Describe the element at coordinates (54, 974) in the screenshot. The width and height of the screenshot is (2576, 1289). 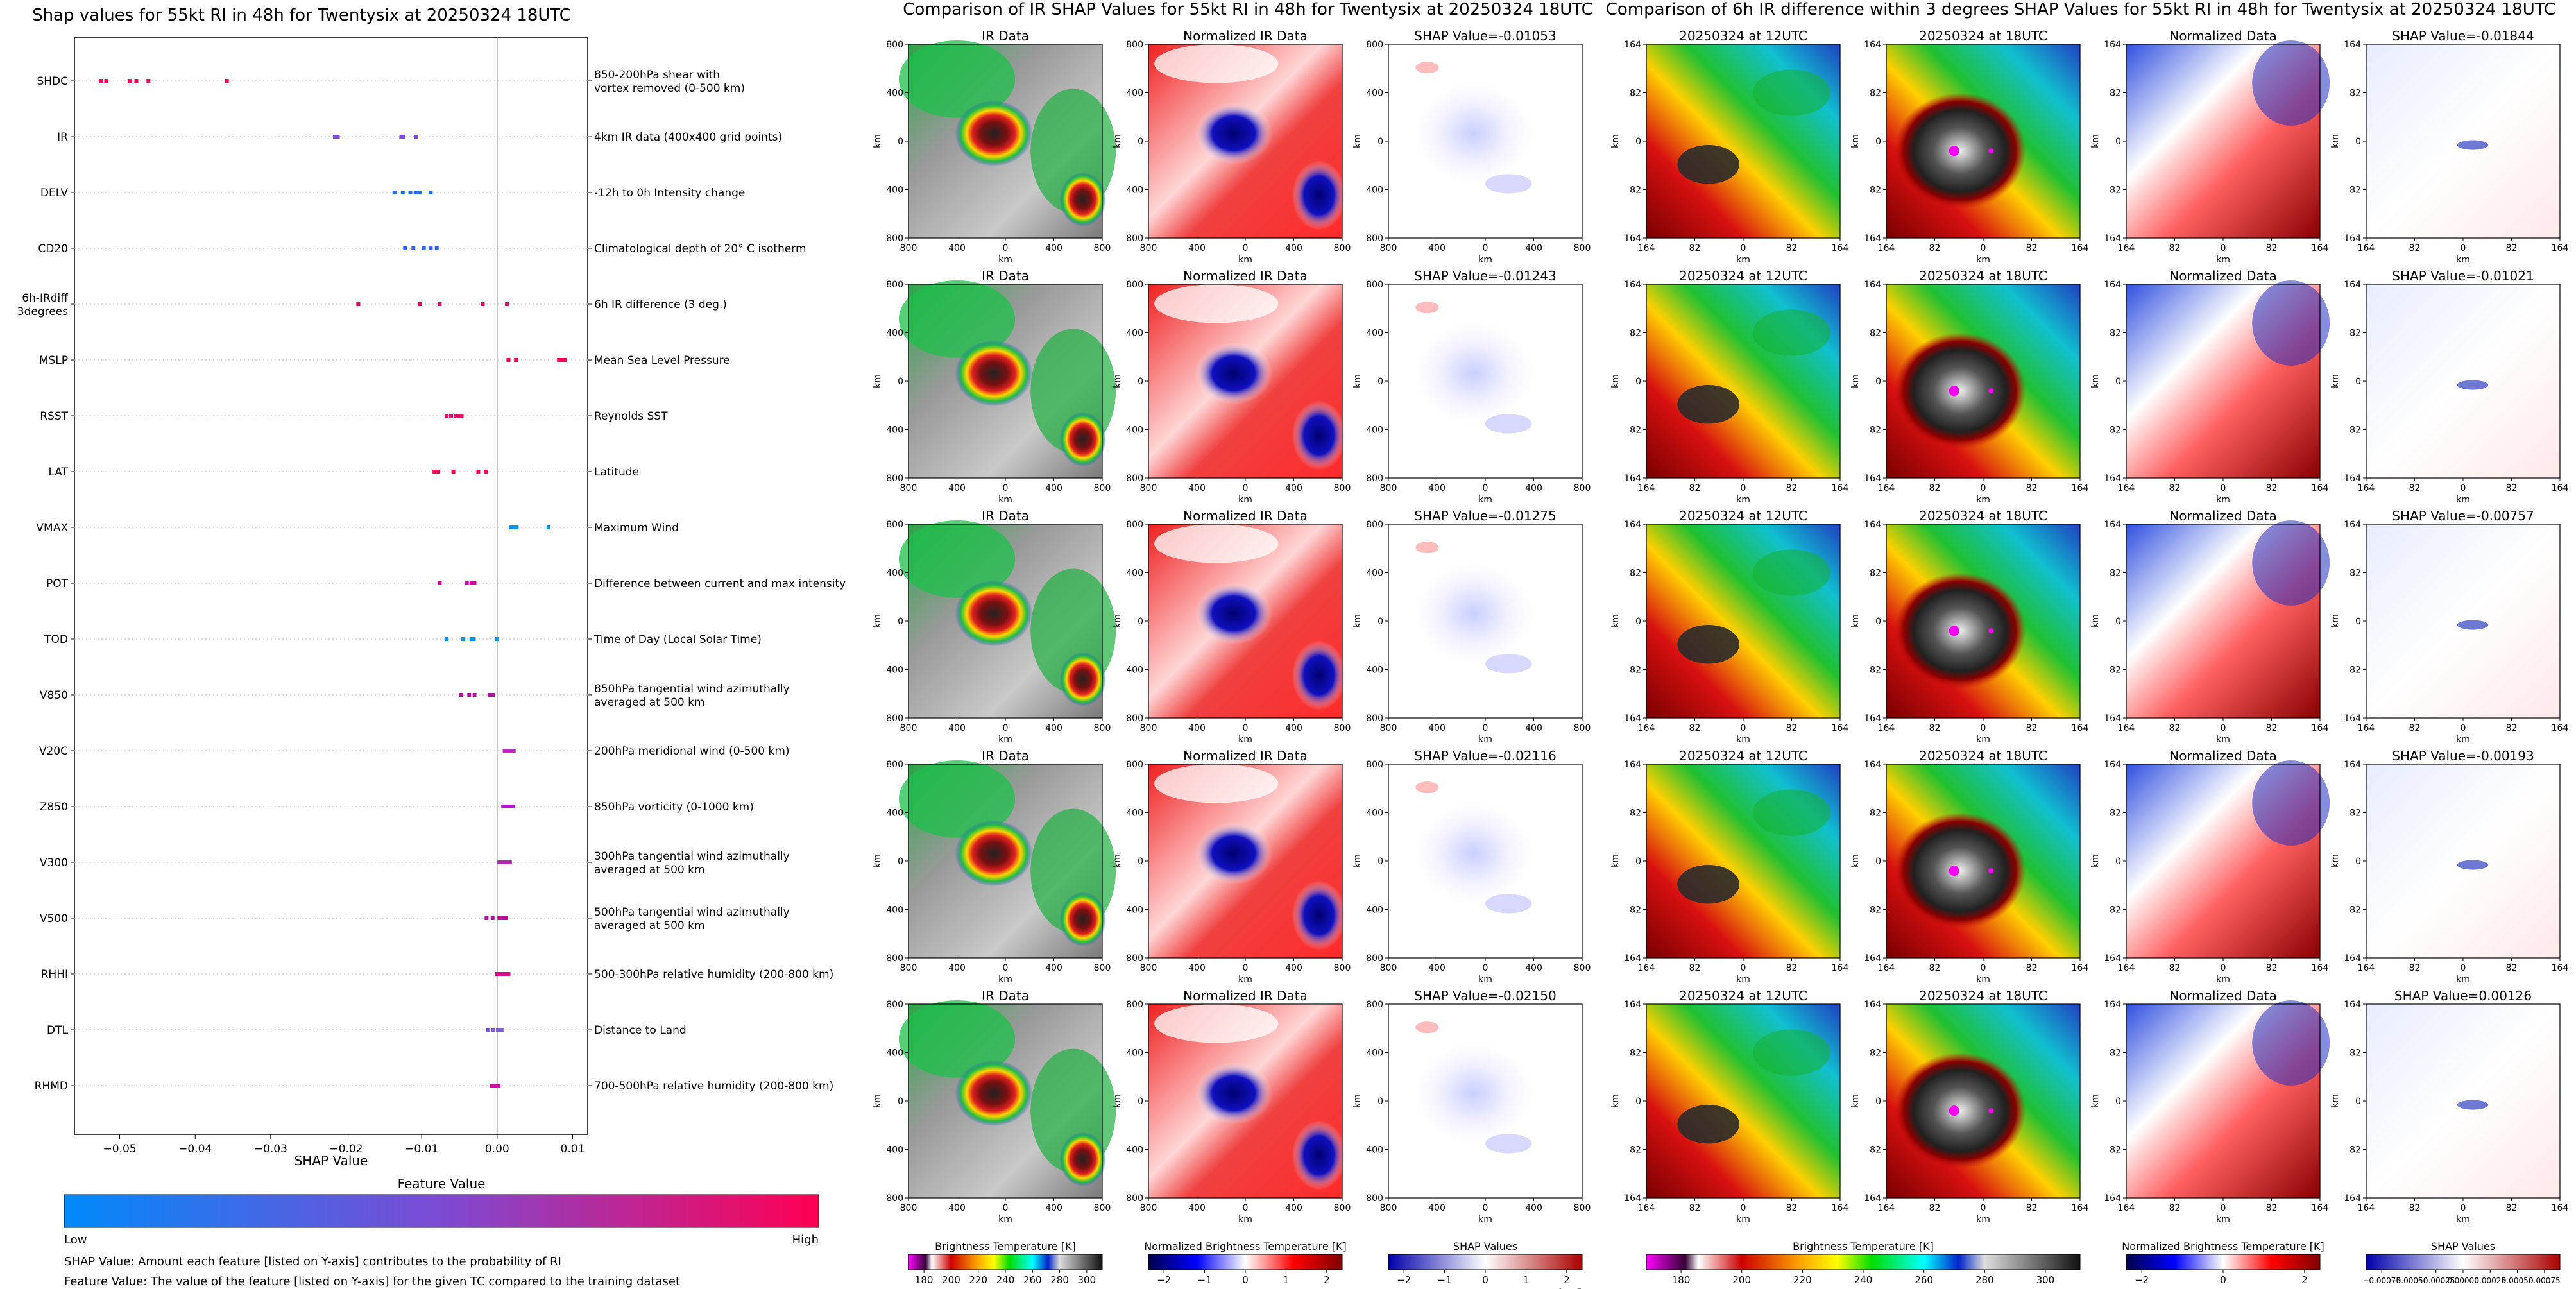
I see `feature-label: RHHI` at that location.